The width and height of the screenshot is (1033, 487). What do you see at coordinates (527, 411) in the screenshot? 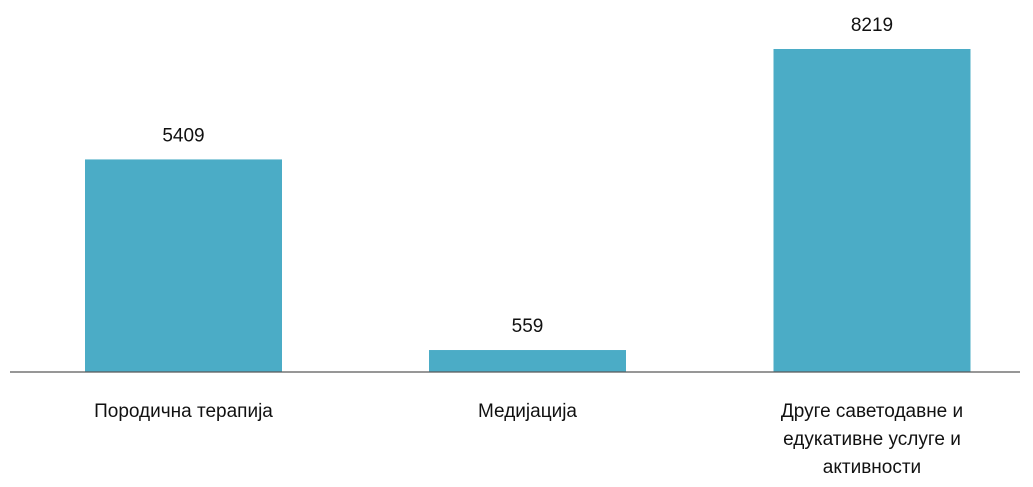
I see `category-label-1-line-0: Медијација` at bounding box center [527, 411].